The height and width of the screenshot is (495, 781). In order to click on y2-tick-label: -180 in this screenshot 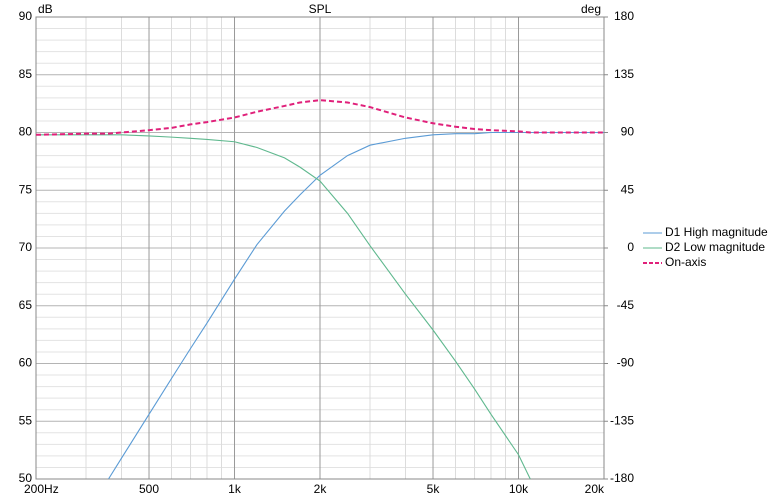, I will do `click(622, 478)`.